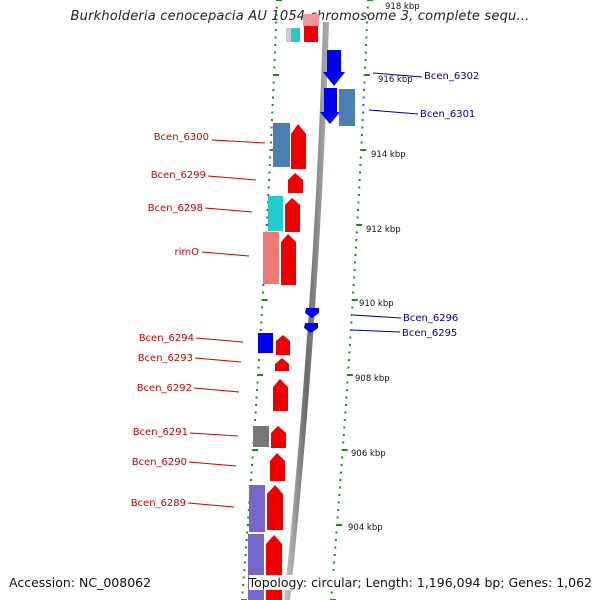 The image size is (600, 600). Describe the element at coordinates (166, 338) in the screenshot. I see `gene-label-bcen-6294: Bcen_6294` at that location.